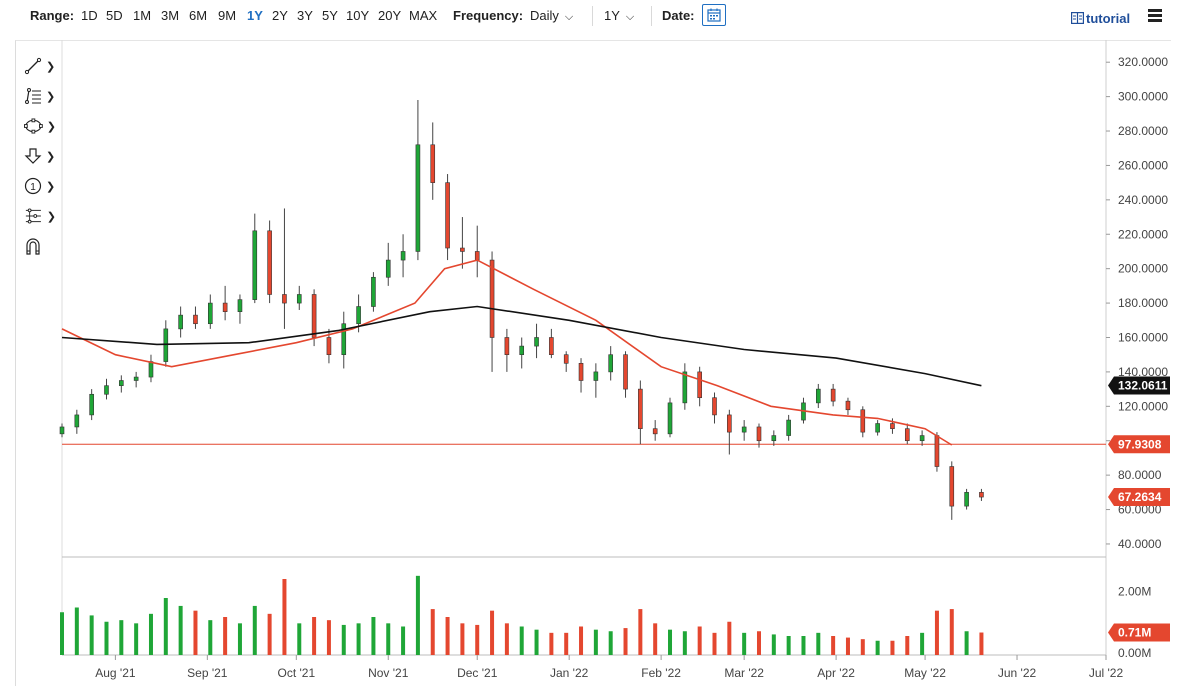 The height and width of the screenshot is (694, 1184). What do you see at coordinates (330, 15) in the screenshot?
I see `range-5y-button: 5Y` at bounding box center [330, 15].